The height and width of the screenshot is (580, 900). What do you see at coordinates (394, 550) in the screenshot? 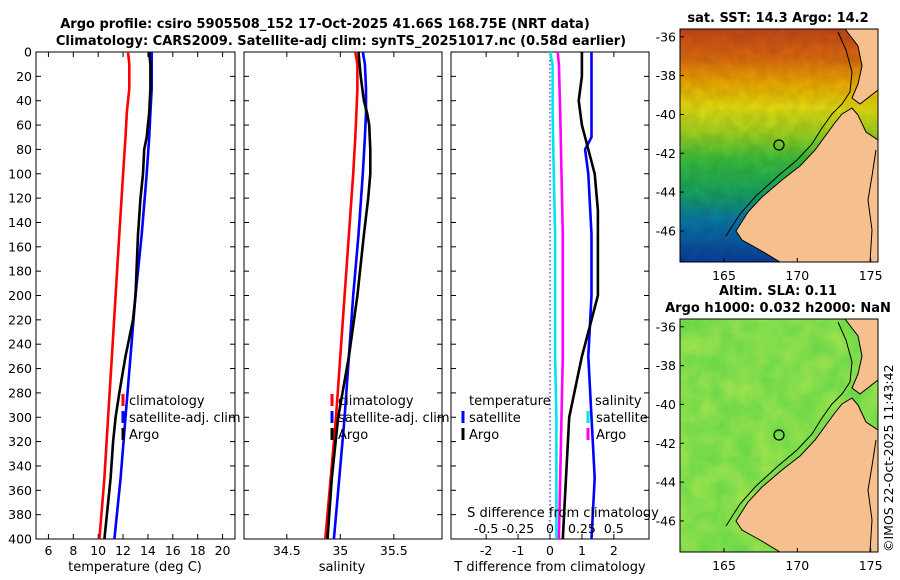
I see `x-tick-label: 35.5` at bounding box center [394, 550].